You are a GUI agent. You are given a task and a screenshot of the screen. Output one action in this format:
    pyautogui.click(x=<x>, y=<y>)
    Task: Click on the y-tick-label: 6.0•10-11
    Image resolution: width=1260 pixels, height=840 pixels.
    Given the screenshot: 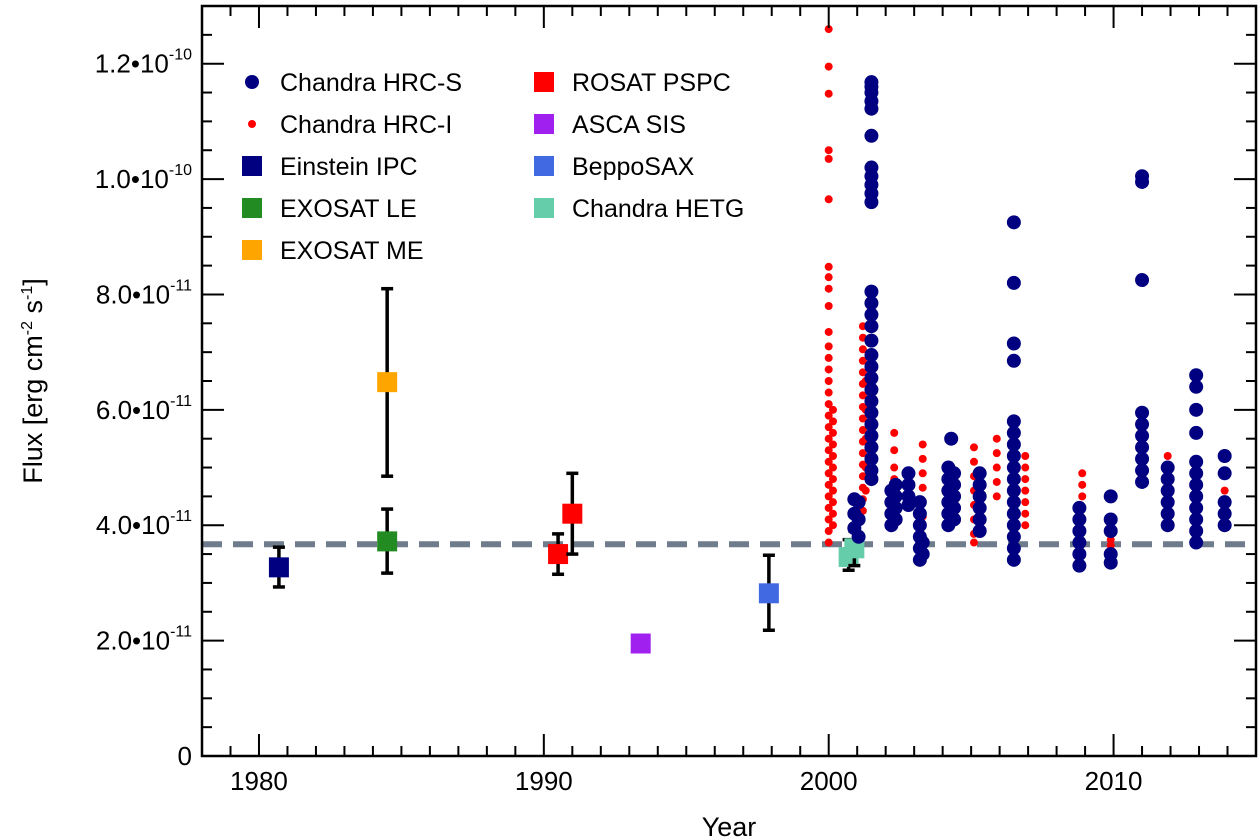 What is the action you would take?
    pyautogui.click(x=144, y=409)
    